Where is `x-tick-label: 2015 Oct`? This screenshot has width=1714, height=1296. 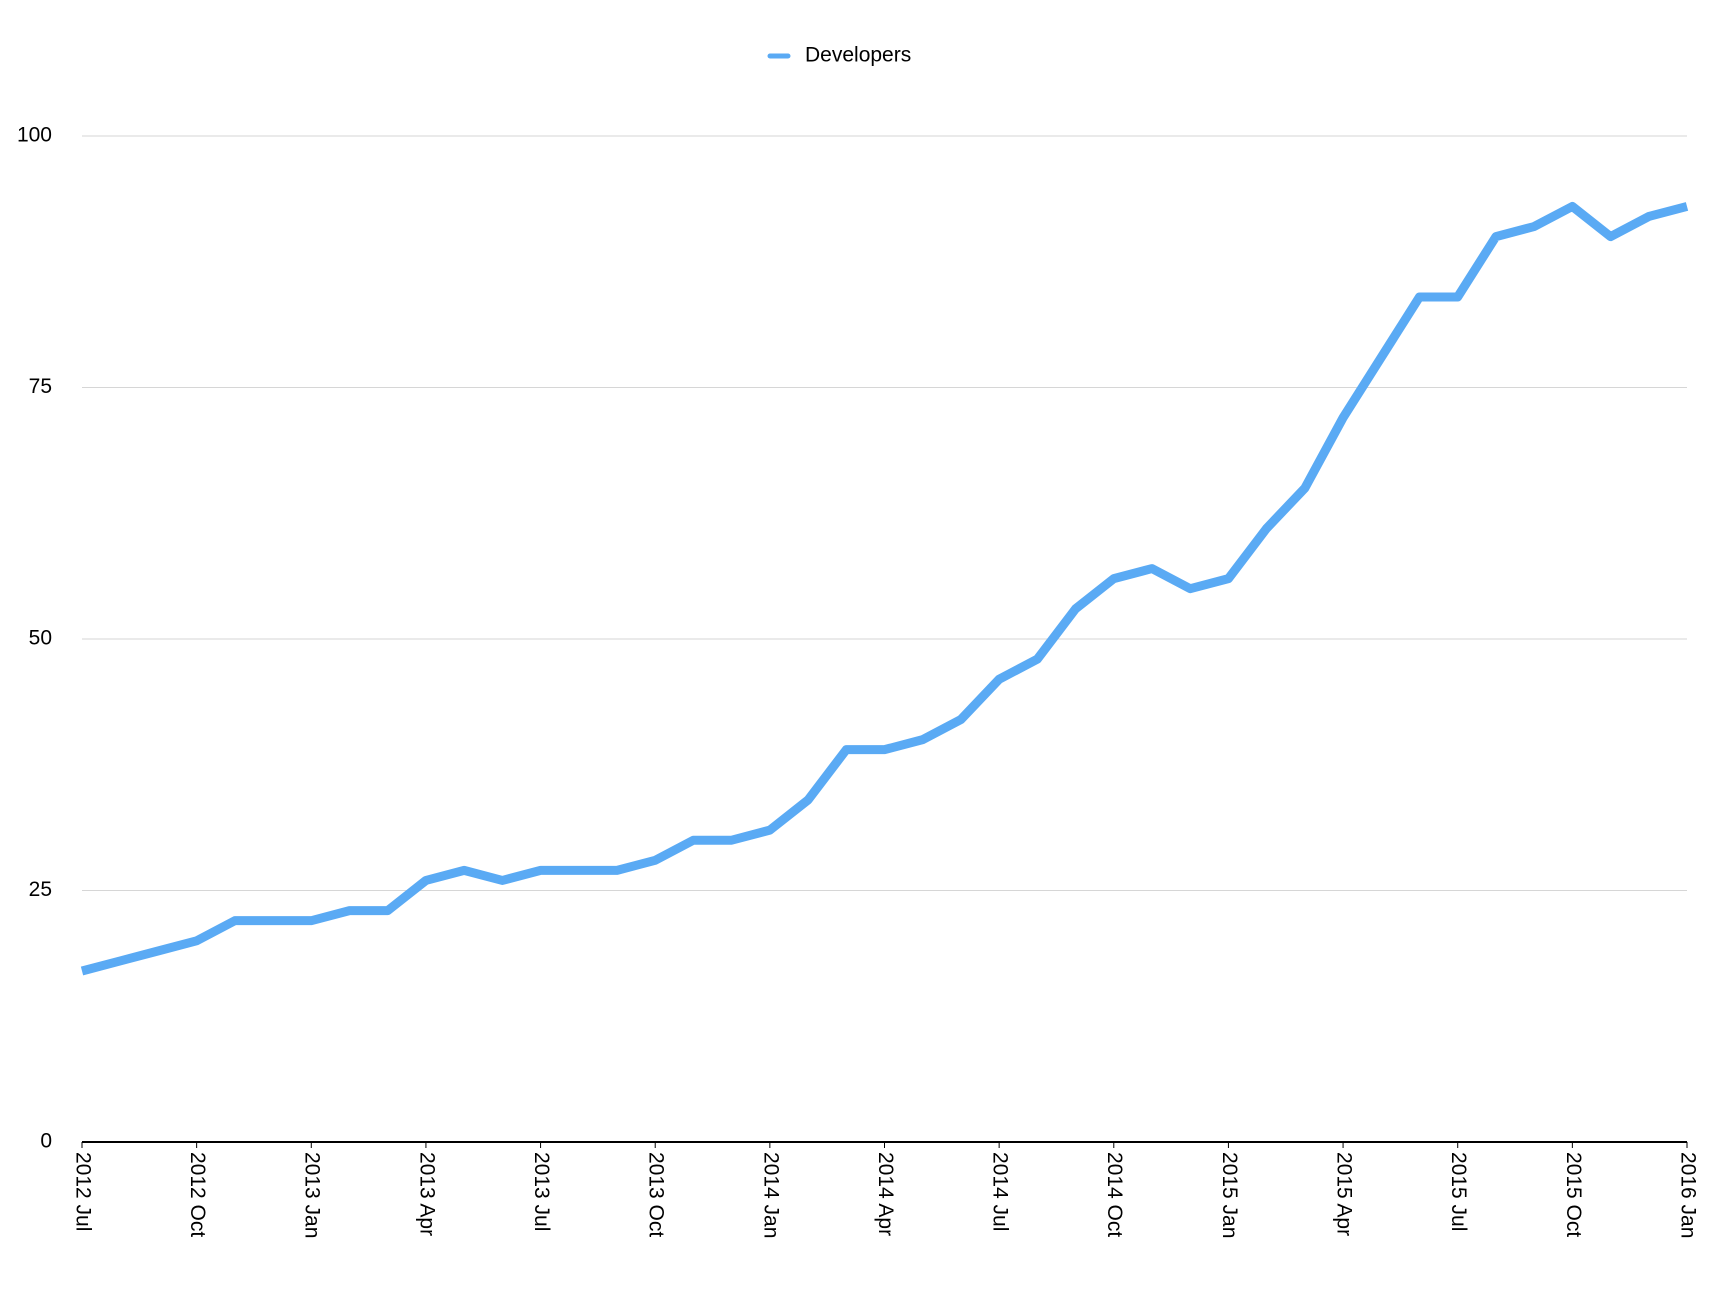 x-tick-label: 2015 Oct is located at coordinates (1573, 1194).